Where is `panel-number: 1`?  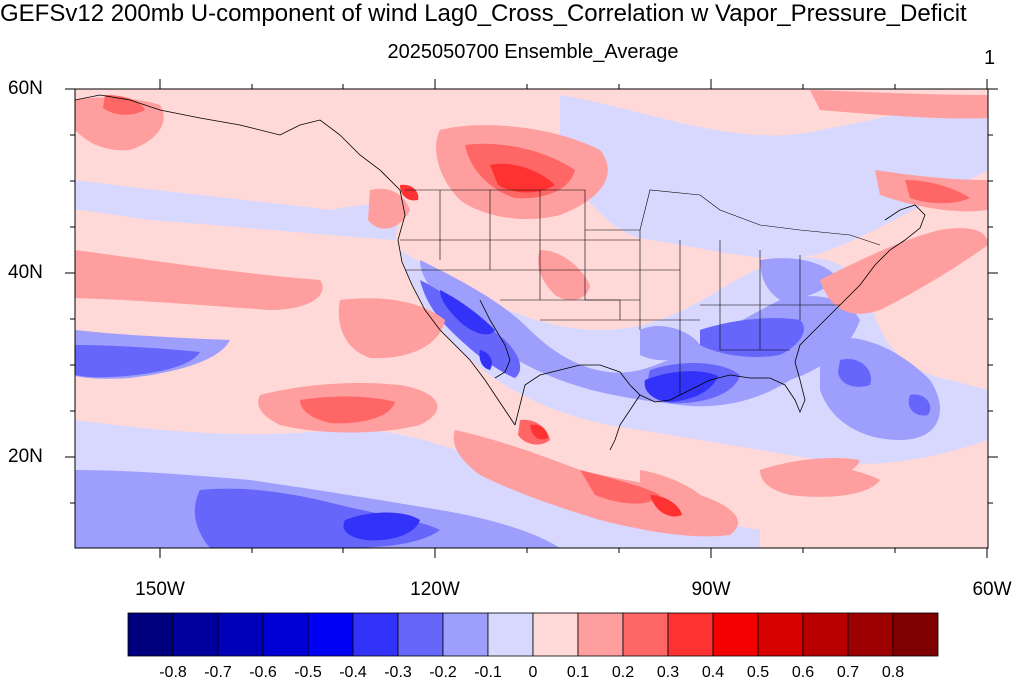
panel-number: 1 is located at coordinates (990, 58).